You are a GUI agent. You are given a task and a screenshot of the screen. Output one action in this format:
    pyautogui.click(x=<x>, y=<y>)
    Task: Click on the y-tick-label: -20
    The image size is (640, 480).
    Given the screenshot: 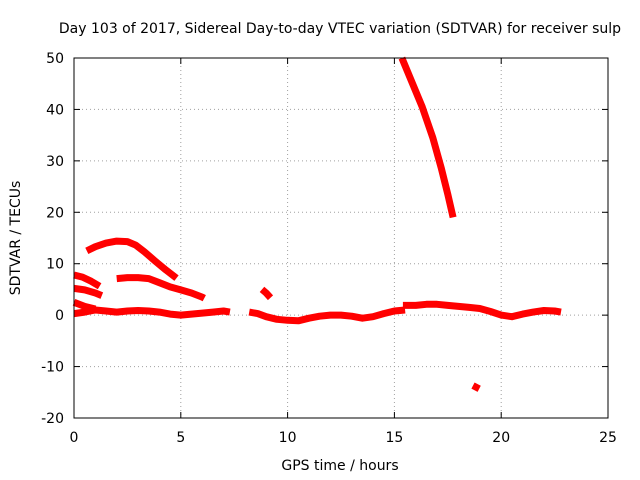 What is the action you would take?
    pyautogui.click(x=52, y=419)
    